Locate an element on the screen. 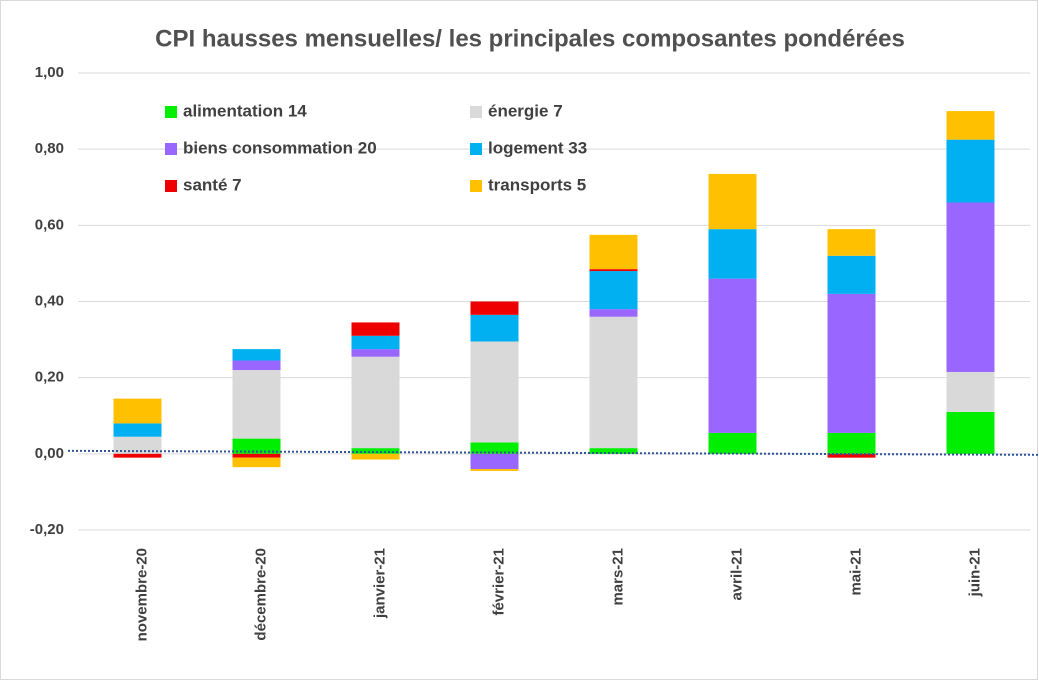 This screenshot has height=681, width=1039. legend-label: biens consommation 20 is located at coordinates (280, 147).